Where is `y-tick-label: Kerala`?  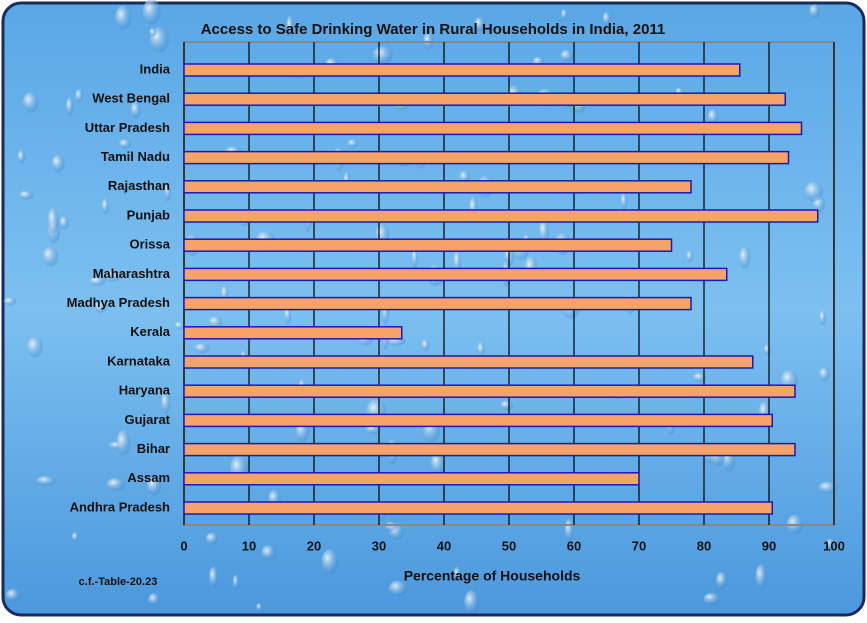 y-tick-label: Kerala is located at coordinates (150, 331).